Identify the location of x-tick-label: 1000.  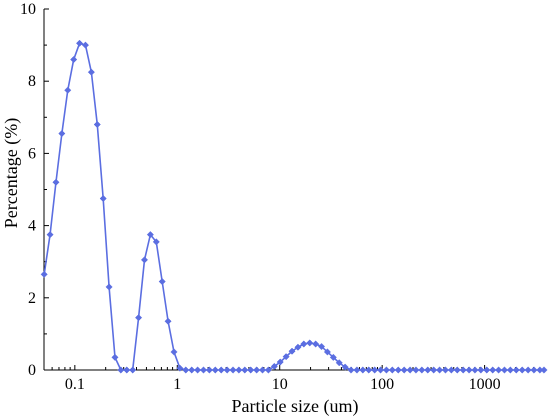
(485, 384).